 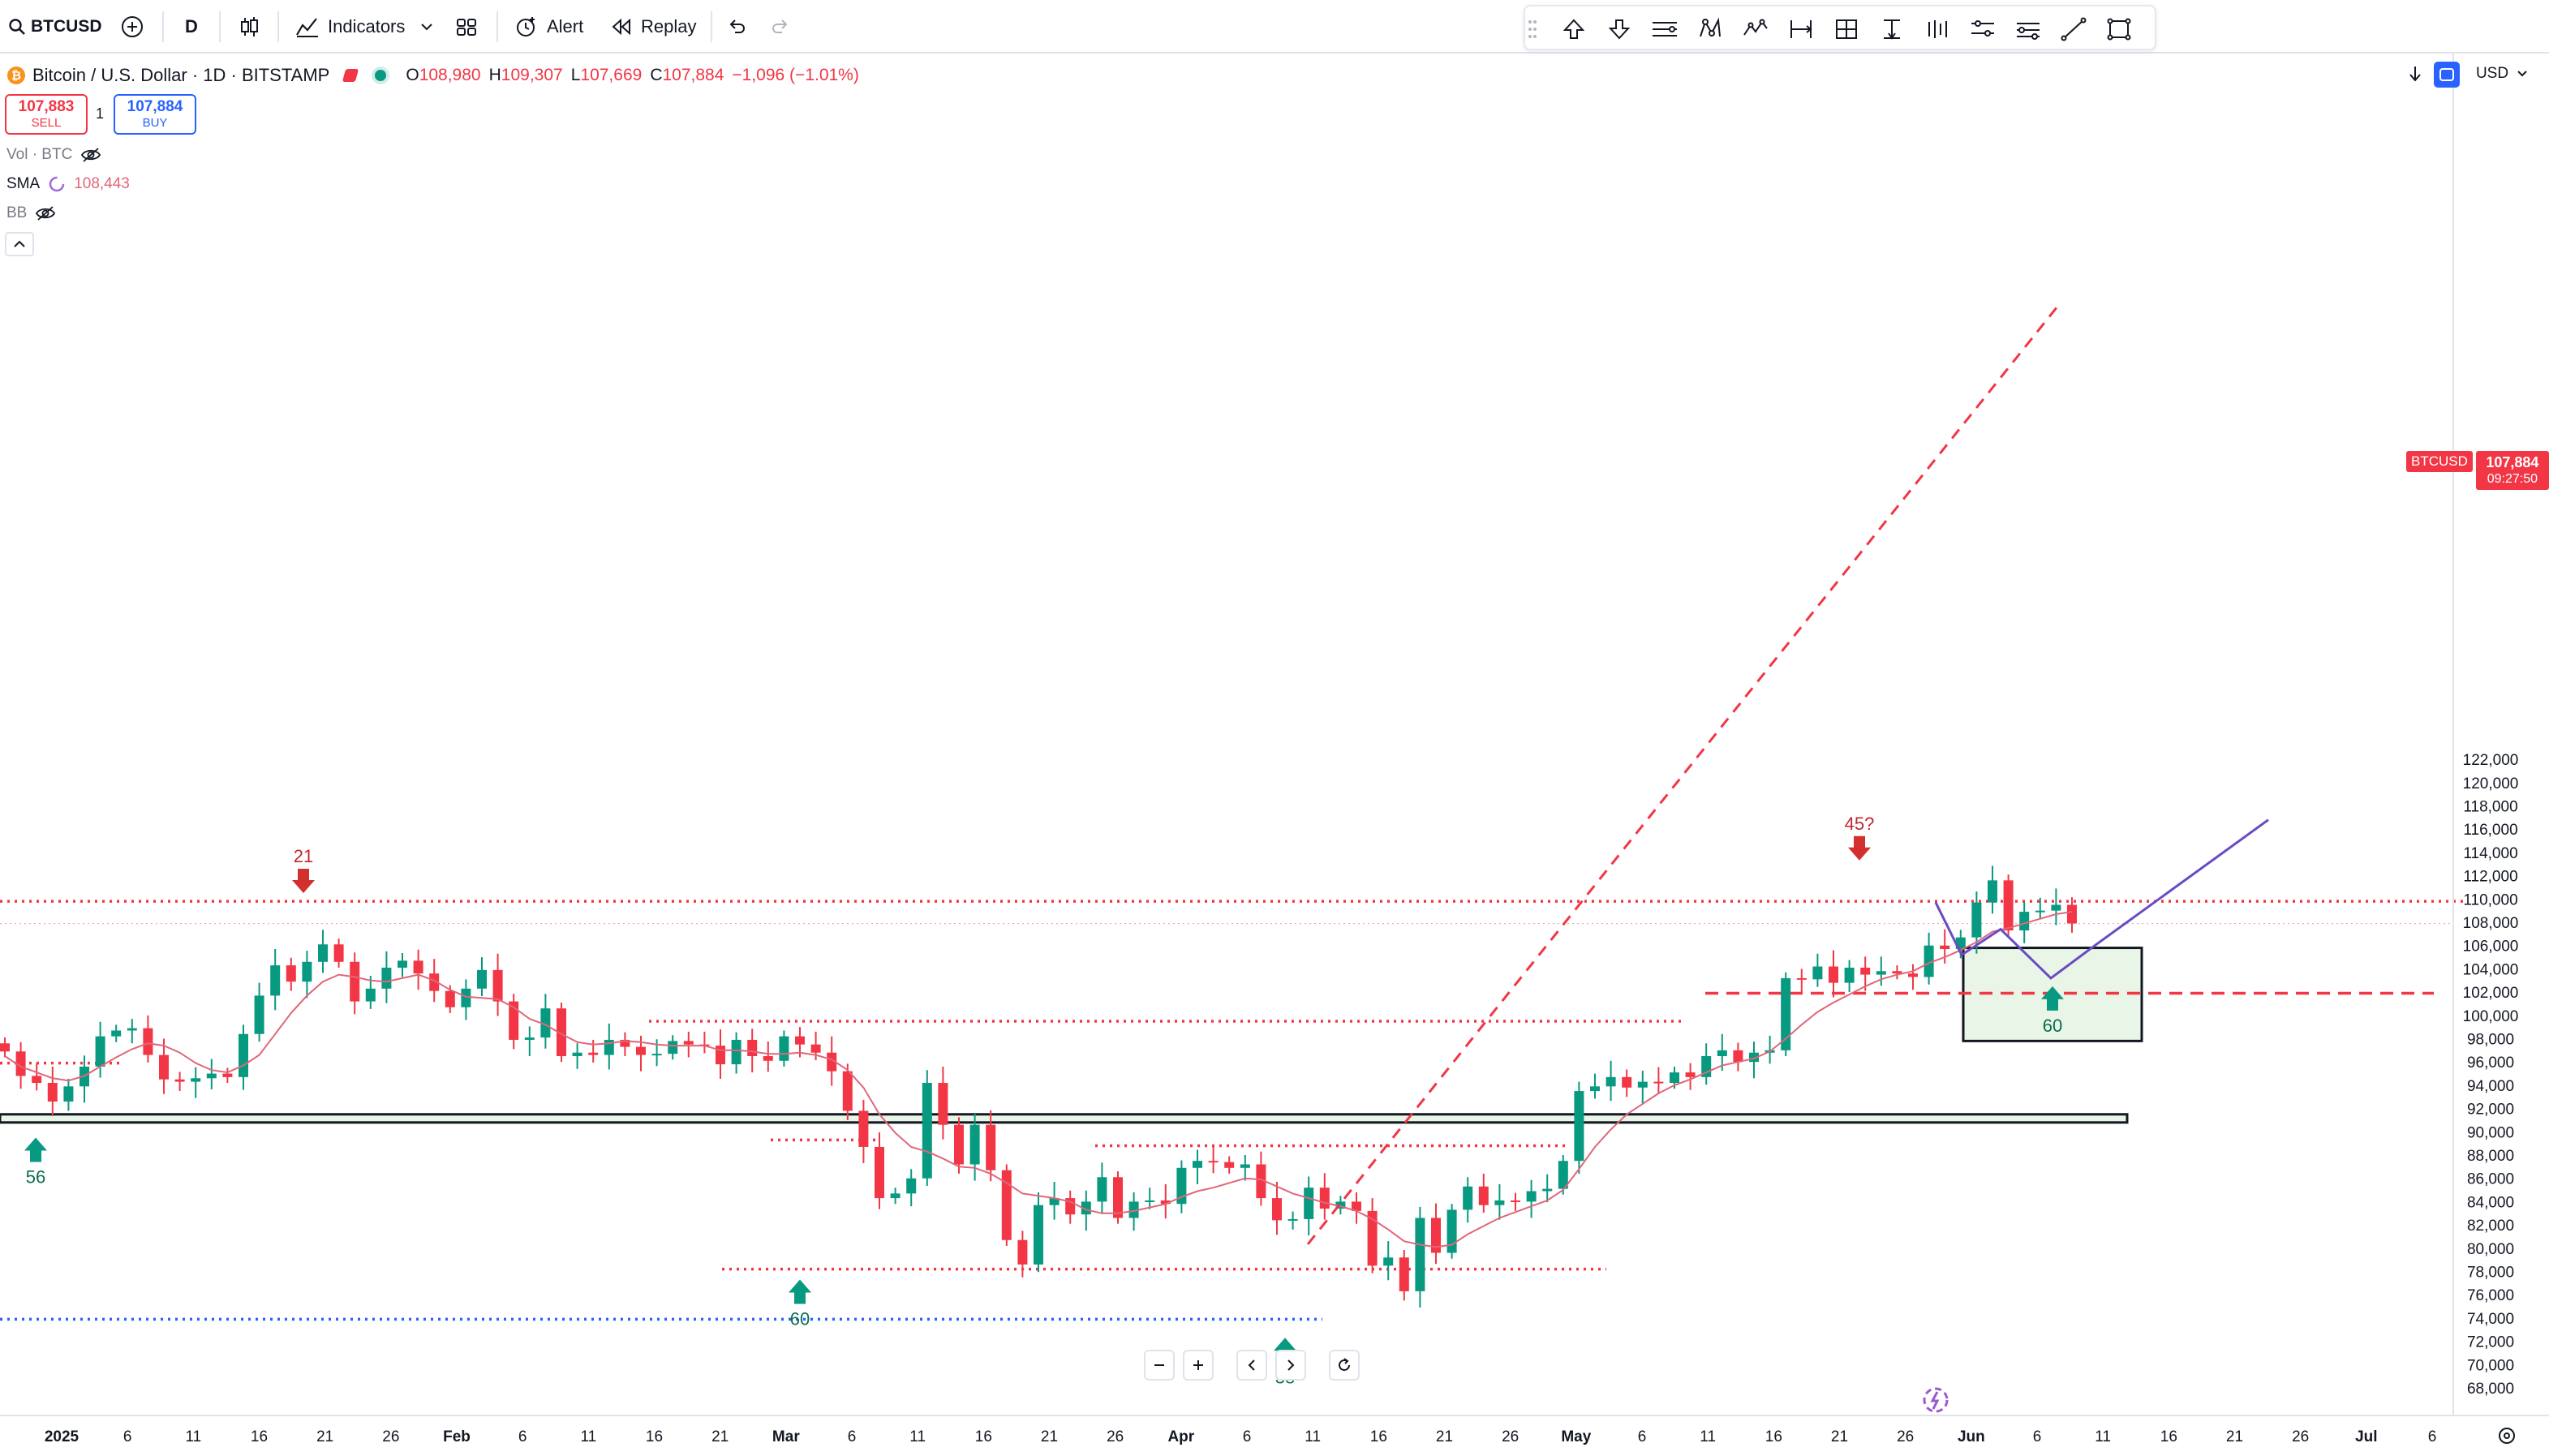 I want to click on undo-button, so click(x=736, y=26).